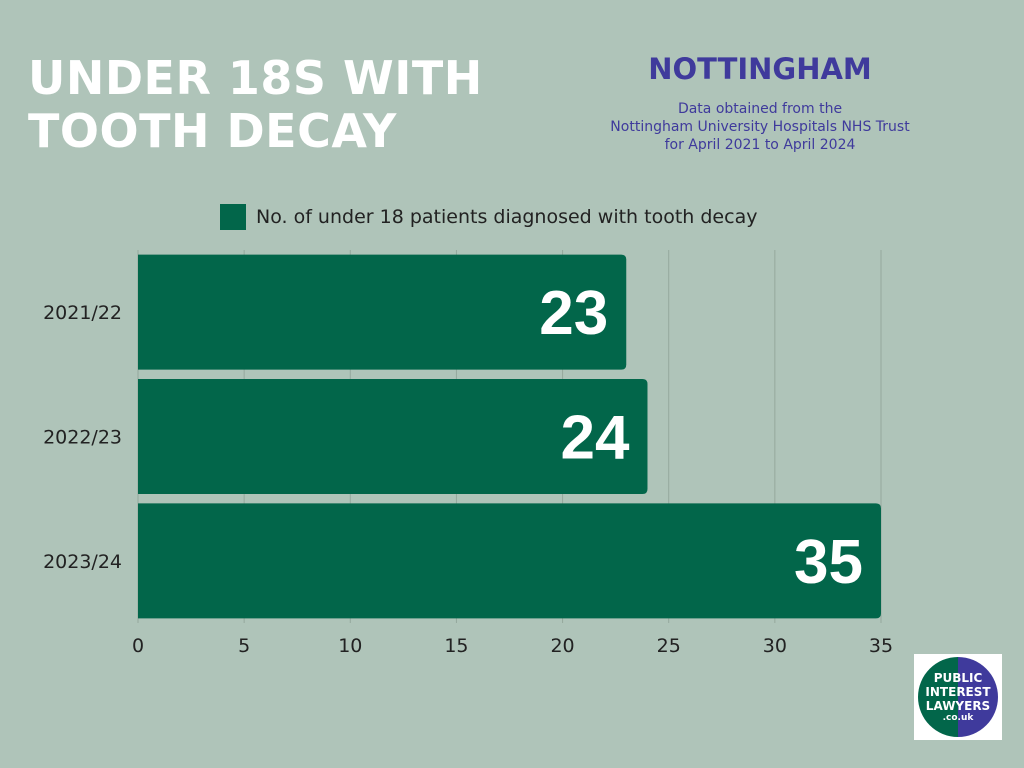  What do you see at coordinates (255, 78) in the screenshot?
I see `title-line-1: UNDER 18S WITH` at bounding box center [255, 78].